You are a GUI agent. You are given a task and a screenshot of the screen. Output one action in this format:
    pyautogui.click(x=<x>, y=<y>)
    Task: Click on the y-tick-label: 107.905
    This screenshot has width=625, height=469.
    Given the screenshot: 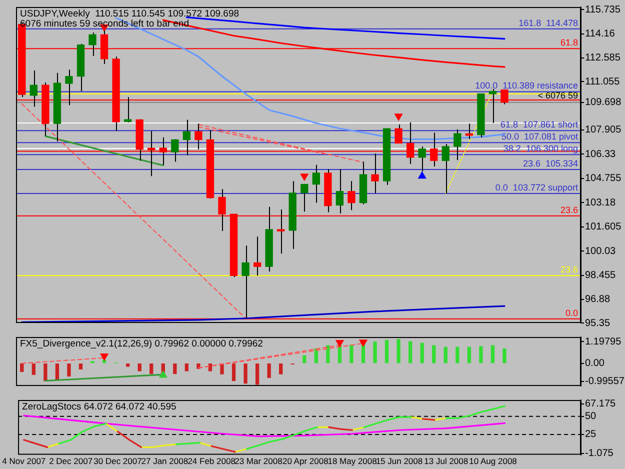 What is the action you would take?
    pyautogui.click(x=603, y=130)
    